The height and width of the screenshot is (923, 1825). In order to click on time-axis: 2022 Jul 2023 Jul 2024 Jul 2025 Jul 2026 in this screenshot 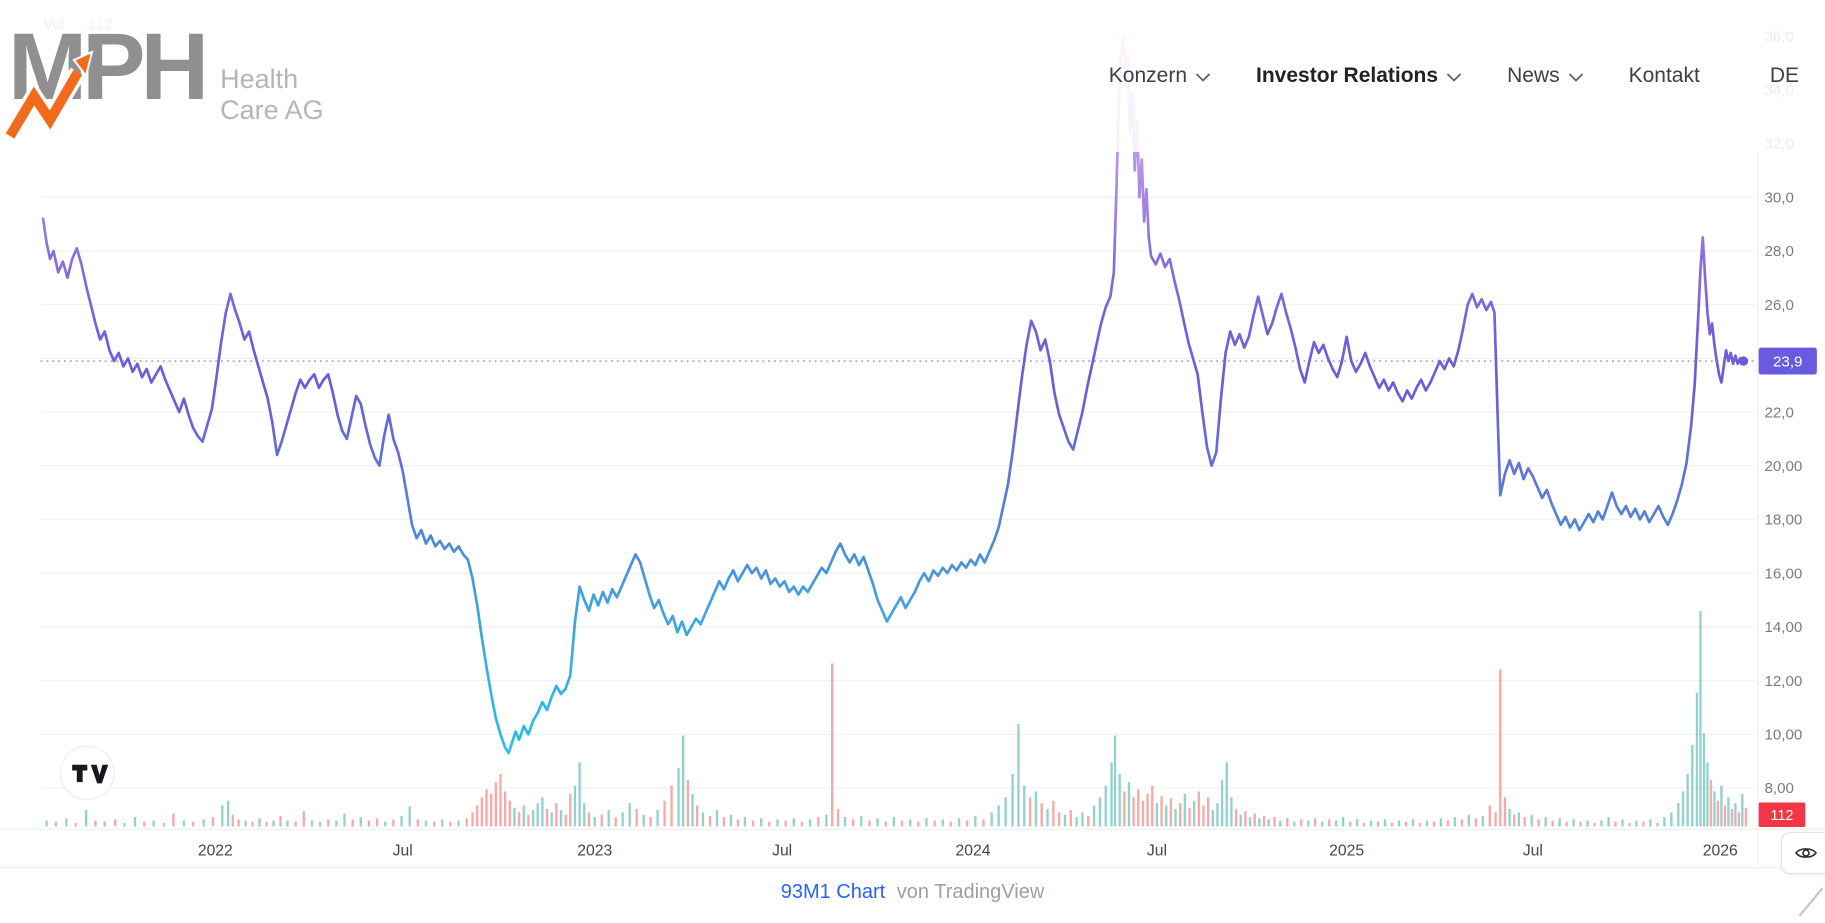, I will do `click(968, 850)`.